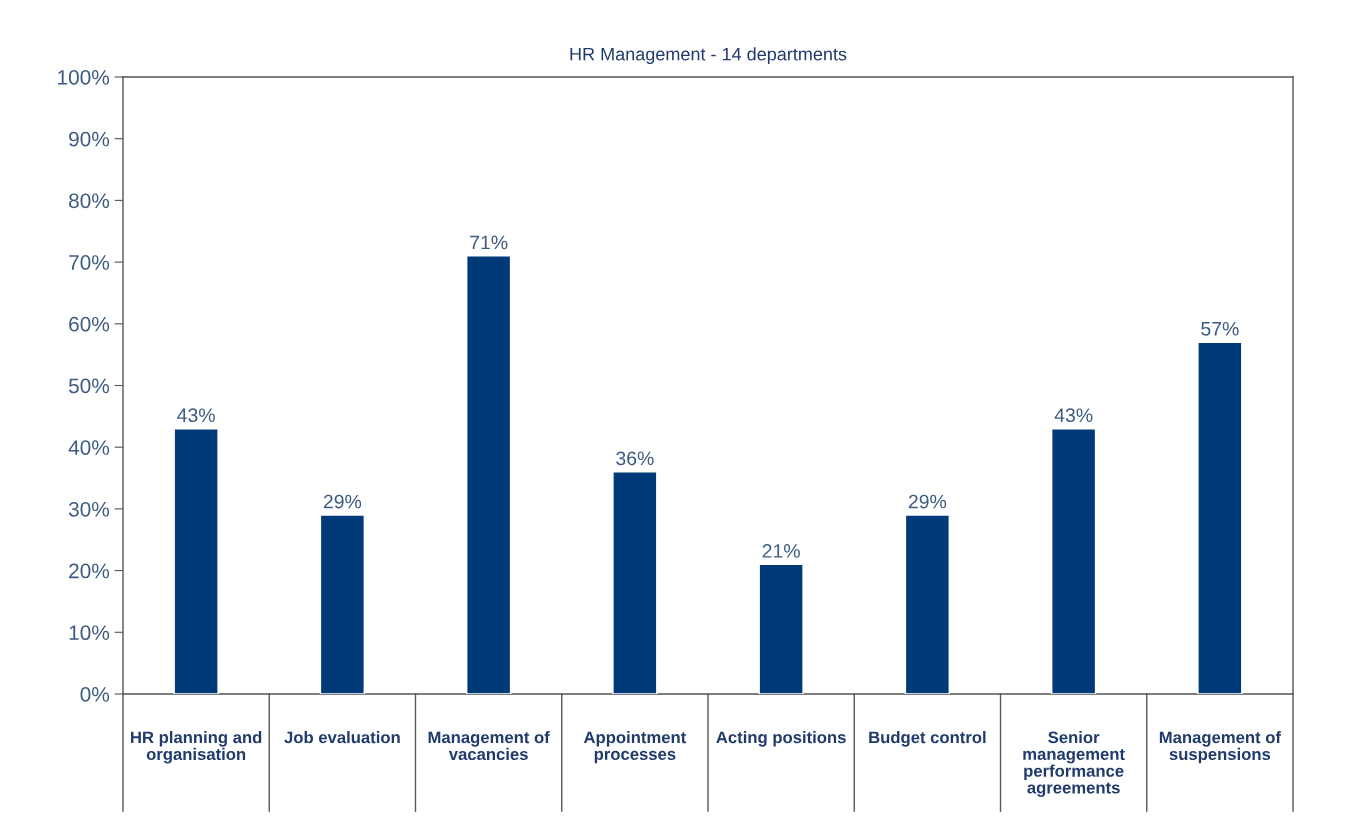 This screenshot has height=821, width=1354. What do you see at coordinates (89, 509) in the screenshot?
I see `y-tick-label: 30%` at bounding box center [89, 509].